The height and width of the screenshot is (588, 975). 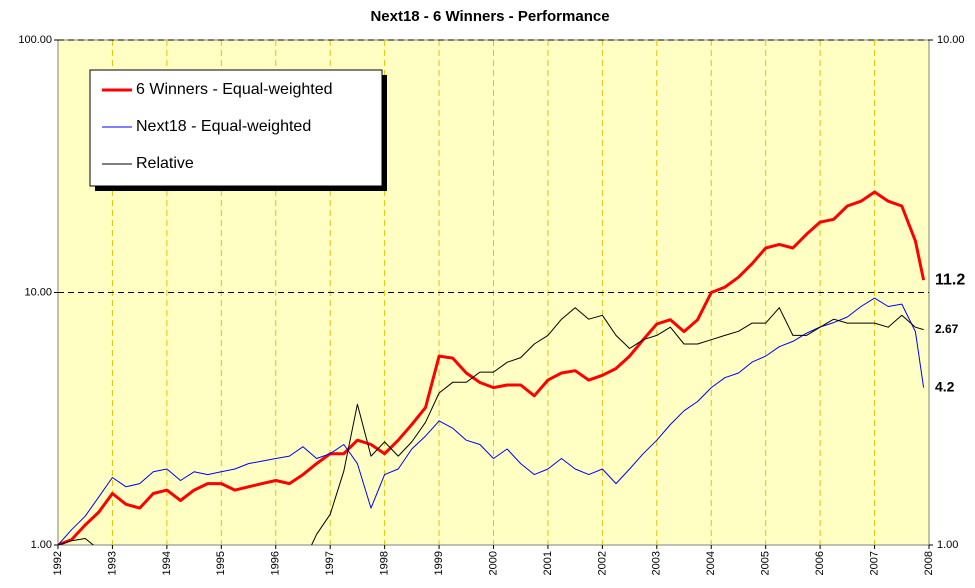 What do you see at coordinates (489, 16) in the screenshot?
I see `chart-title: Next18 - 6 Winners - Performance` at bounding box center [489, 16].